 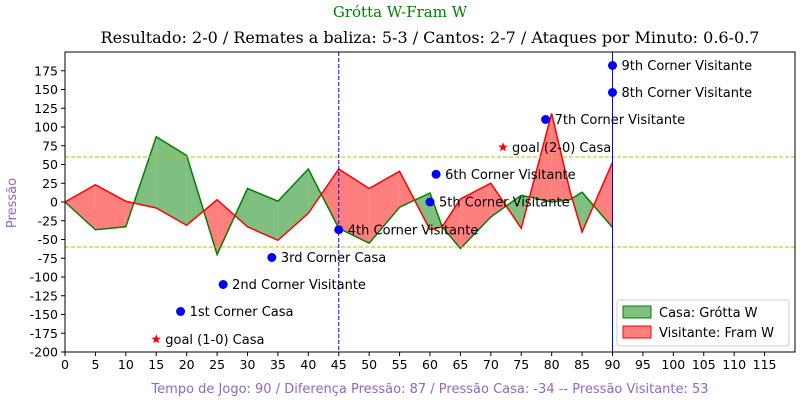 What do you see at coordinates (44, 333) in the screenshot?
I see `y-tick-label: -175` at bounding box center [44, 333].